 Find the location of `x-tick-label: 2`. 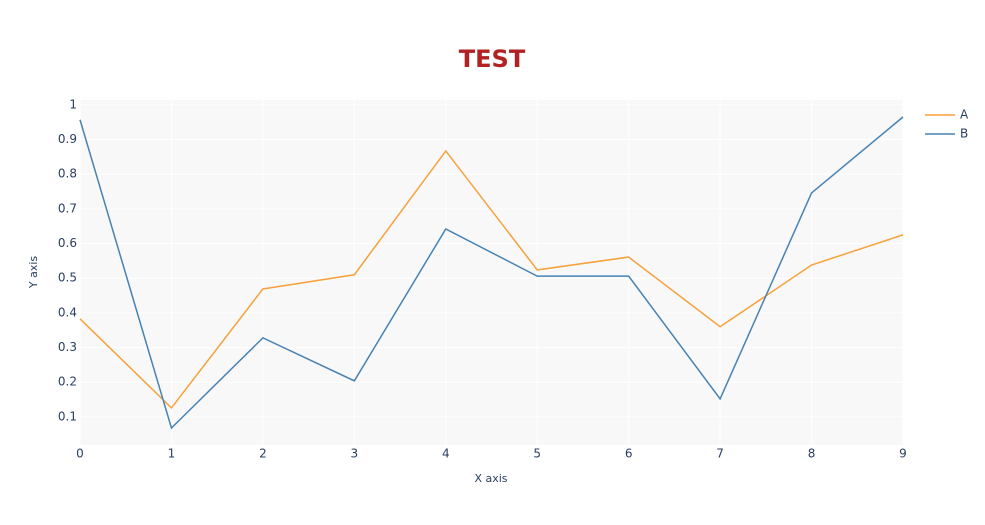

x-tick-label: 2 is located at coordinates (263, 454).